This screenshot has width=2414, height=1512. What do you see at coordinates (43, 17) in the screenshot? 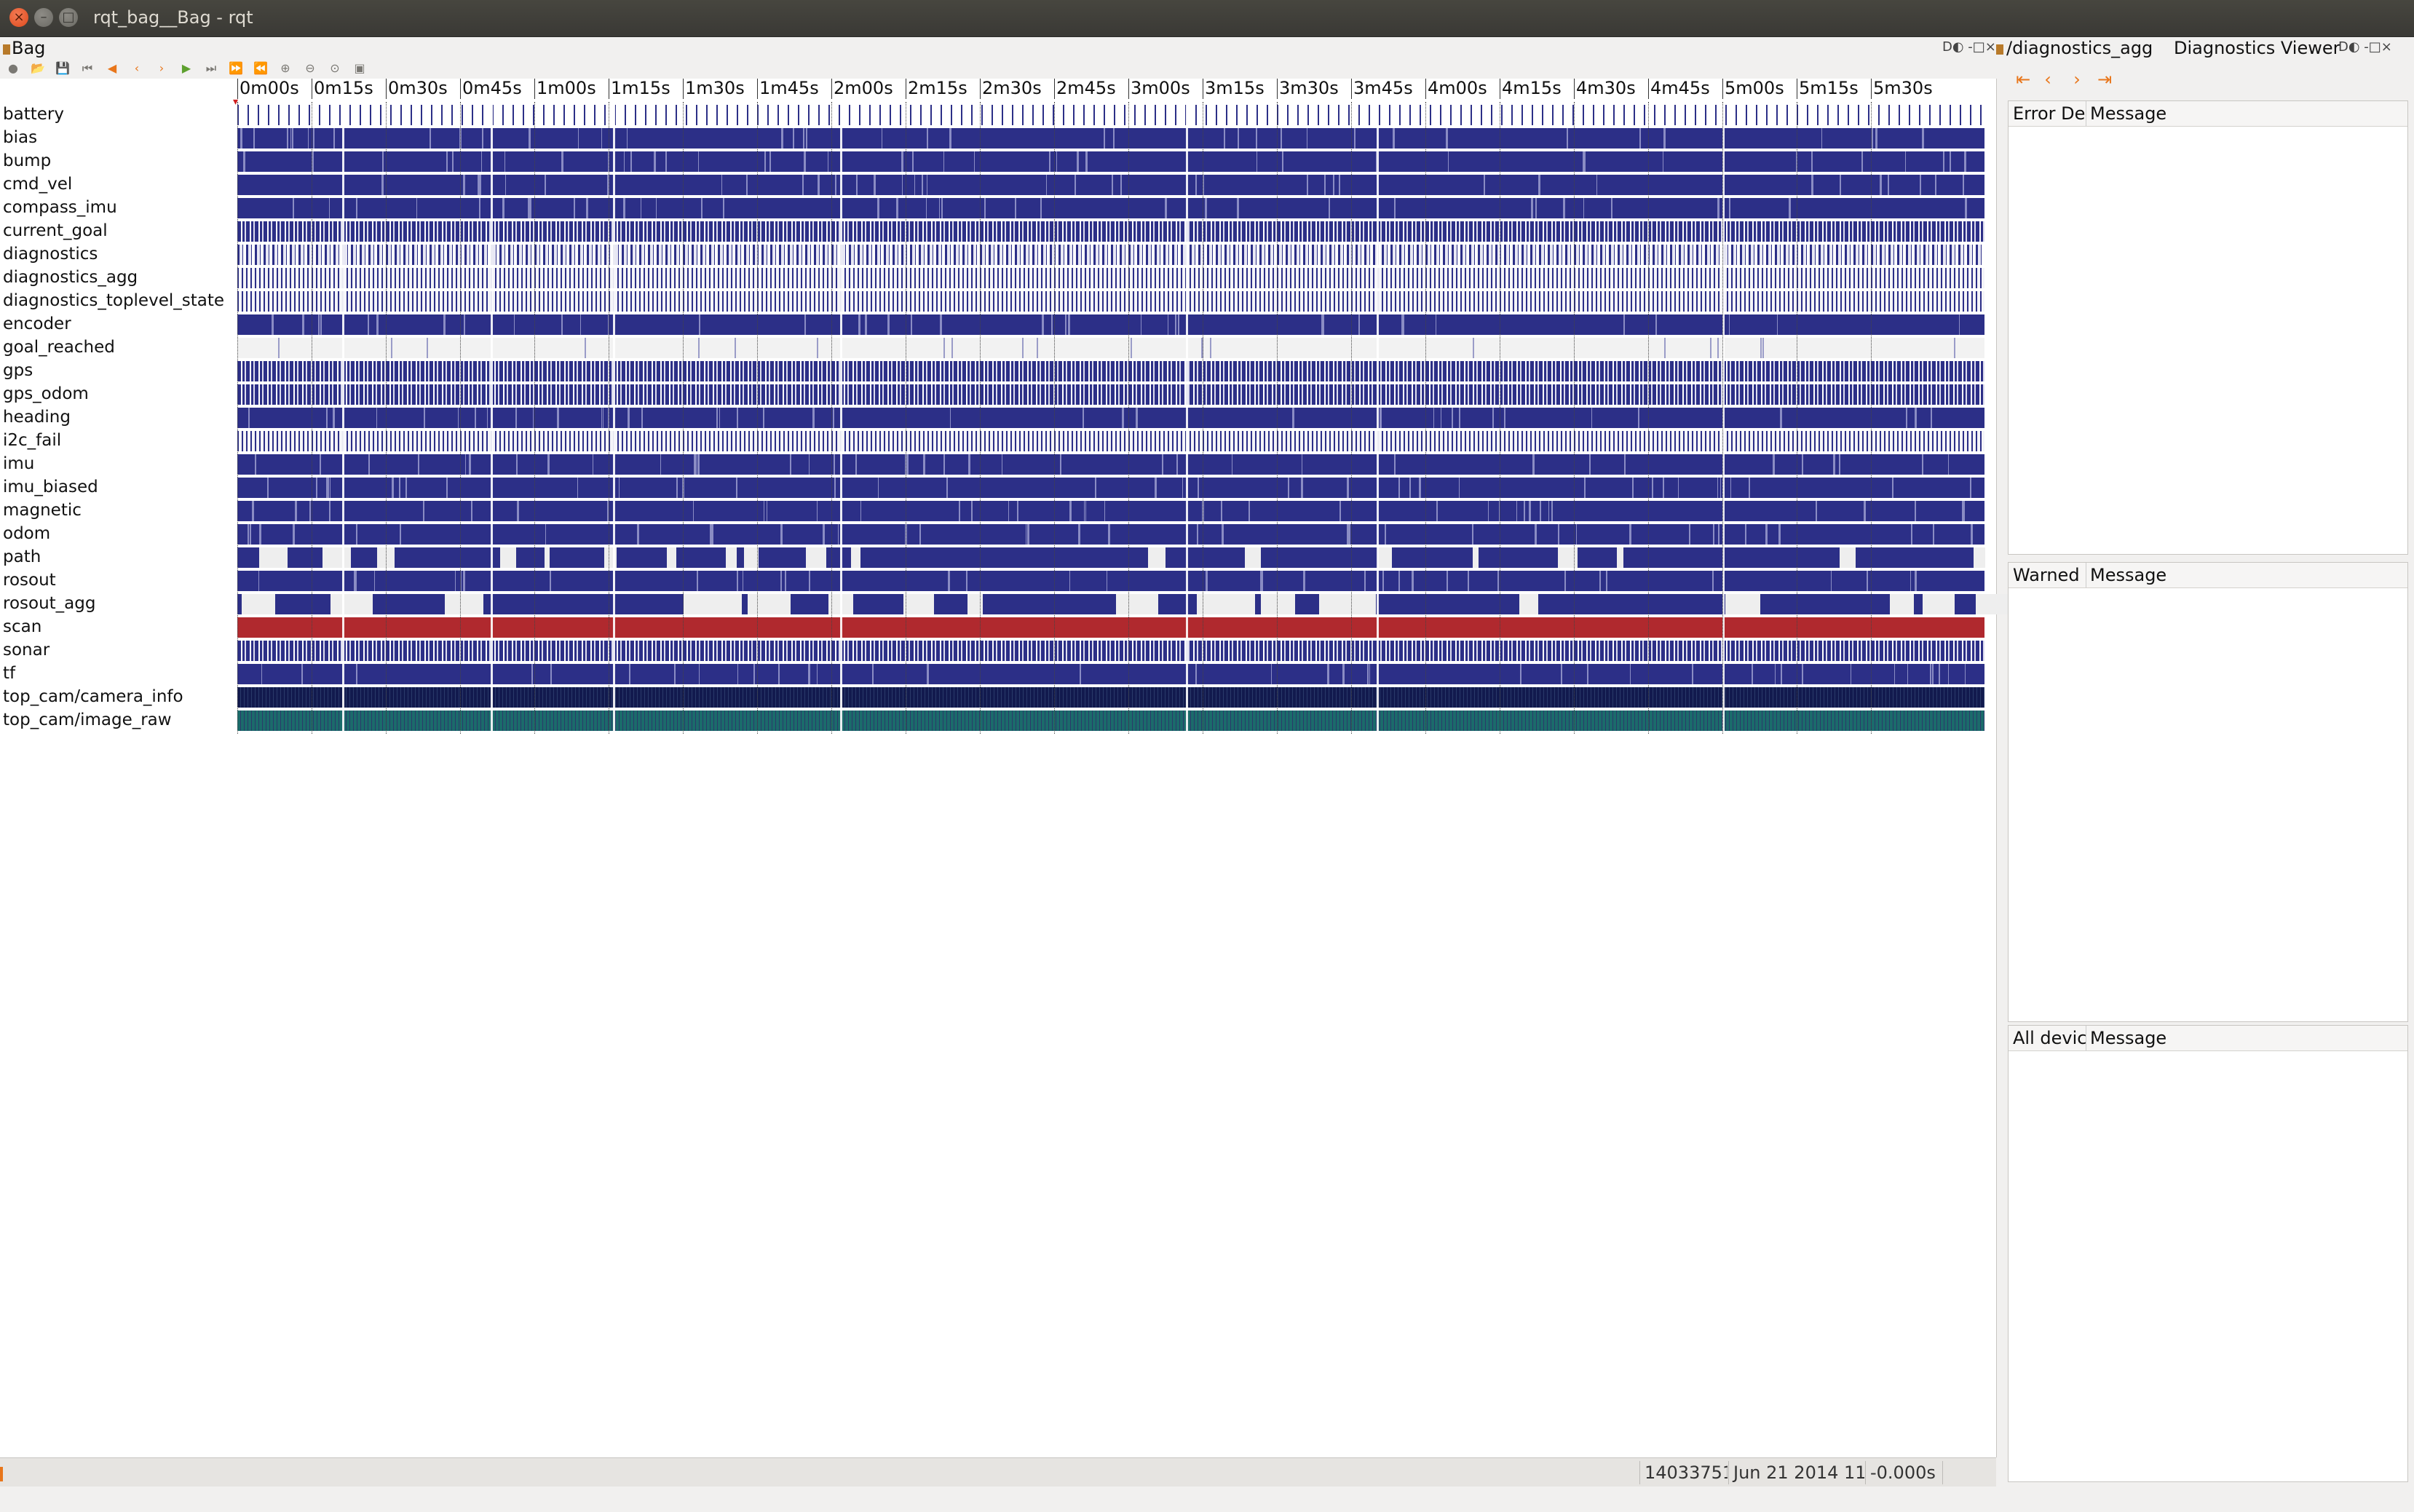
I see `minimize-window-button: –` at bounding box center [43, 17].